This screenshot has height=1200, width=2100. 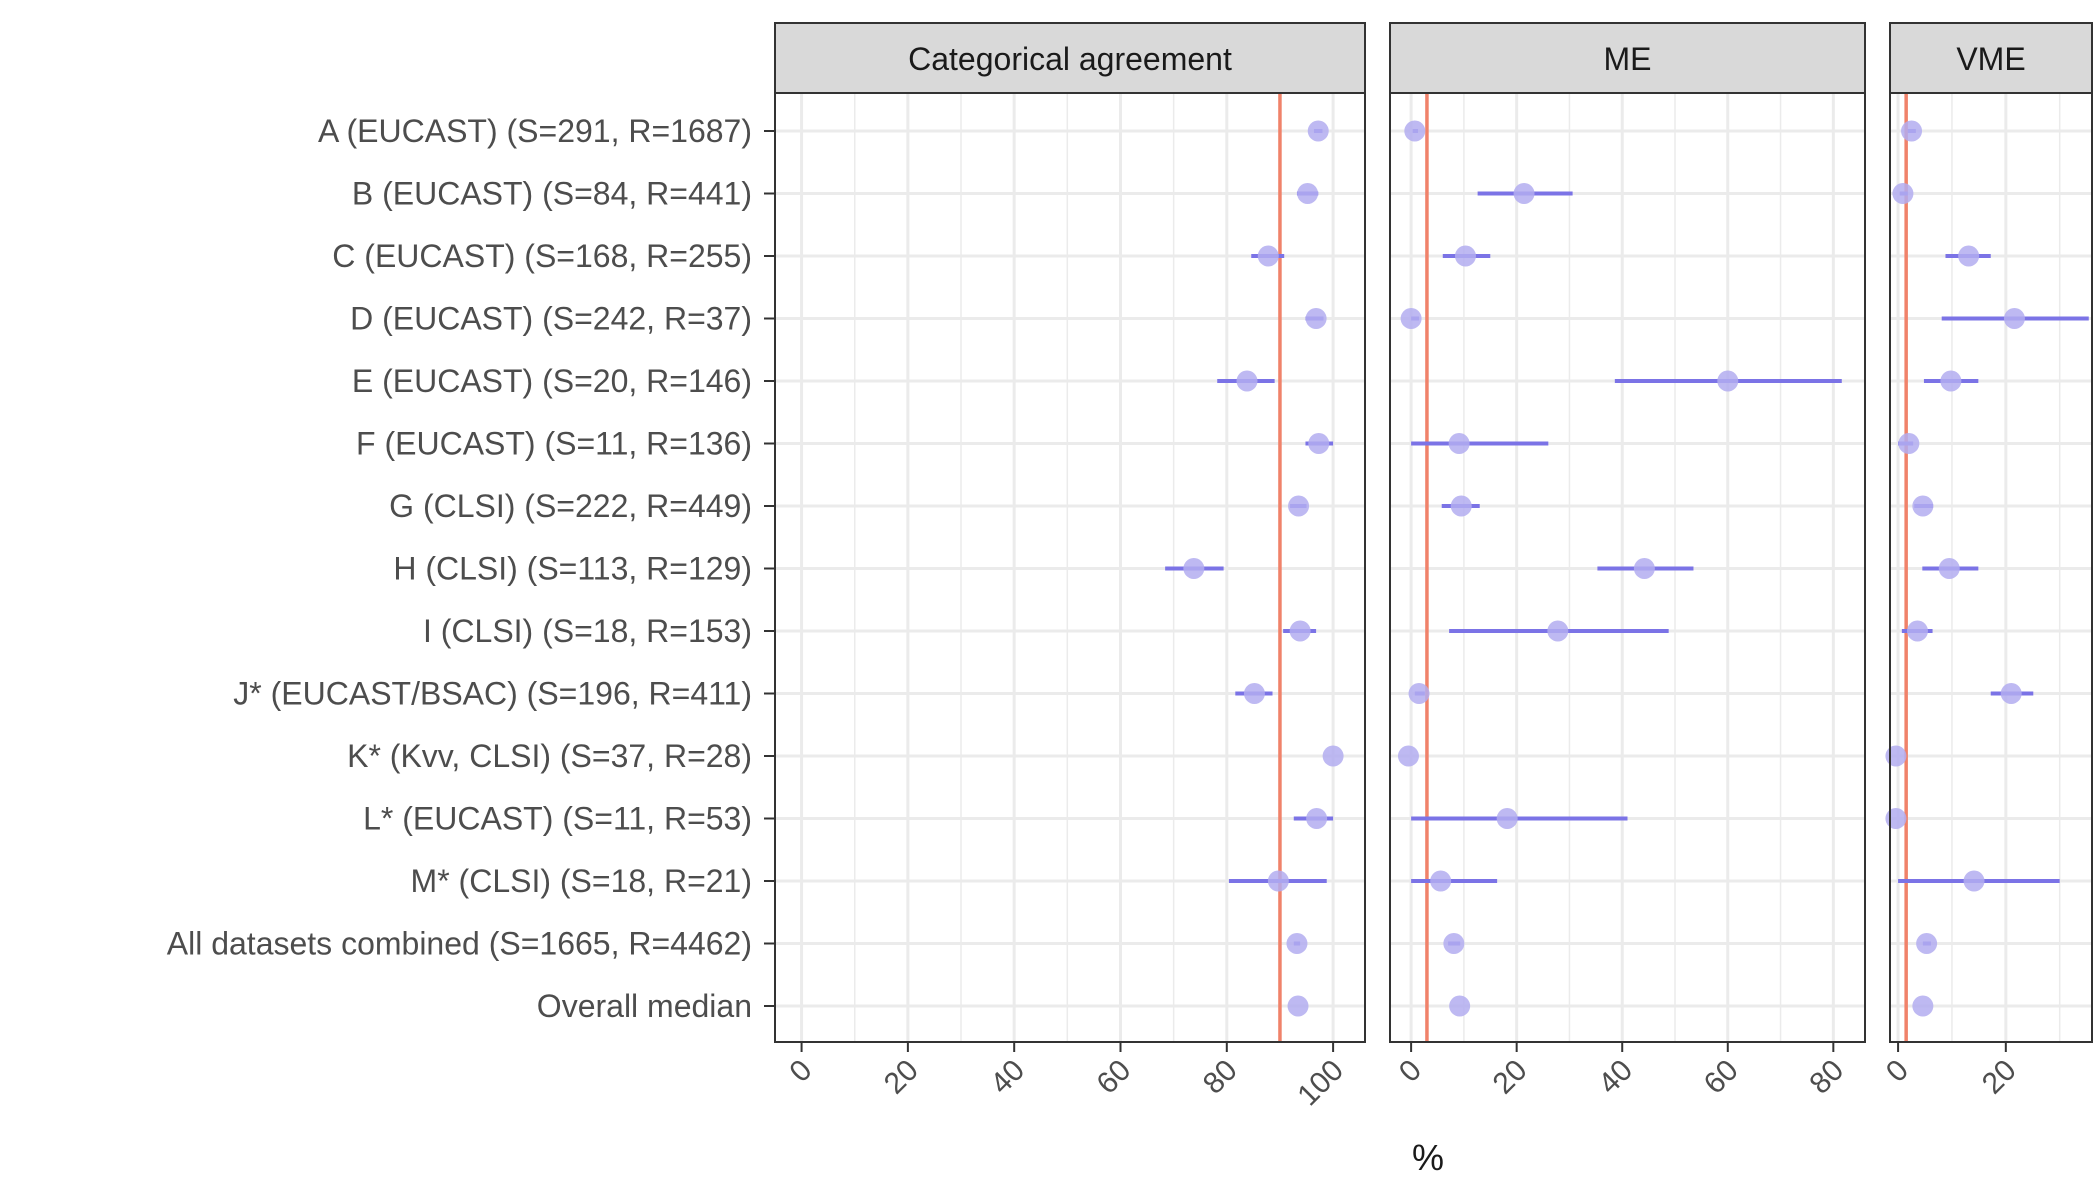 What do you see at coordinates (557, 819) in the screenshot?
I see `category-label: L* (EUCAST) (S=11, R=53)` at bounding box center [557, 819].